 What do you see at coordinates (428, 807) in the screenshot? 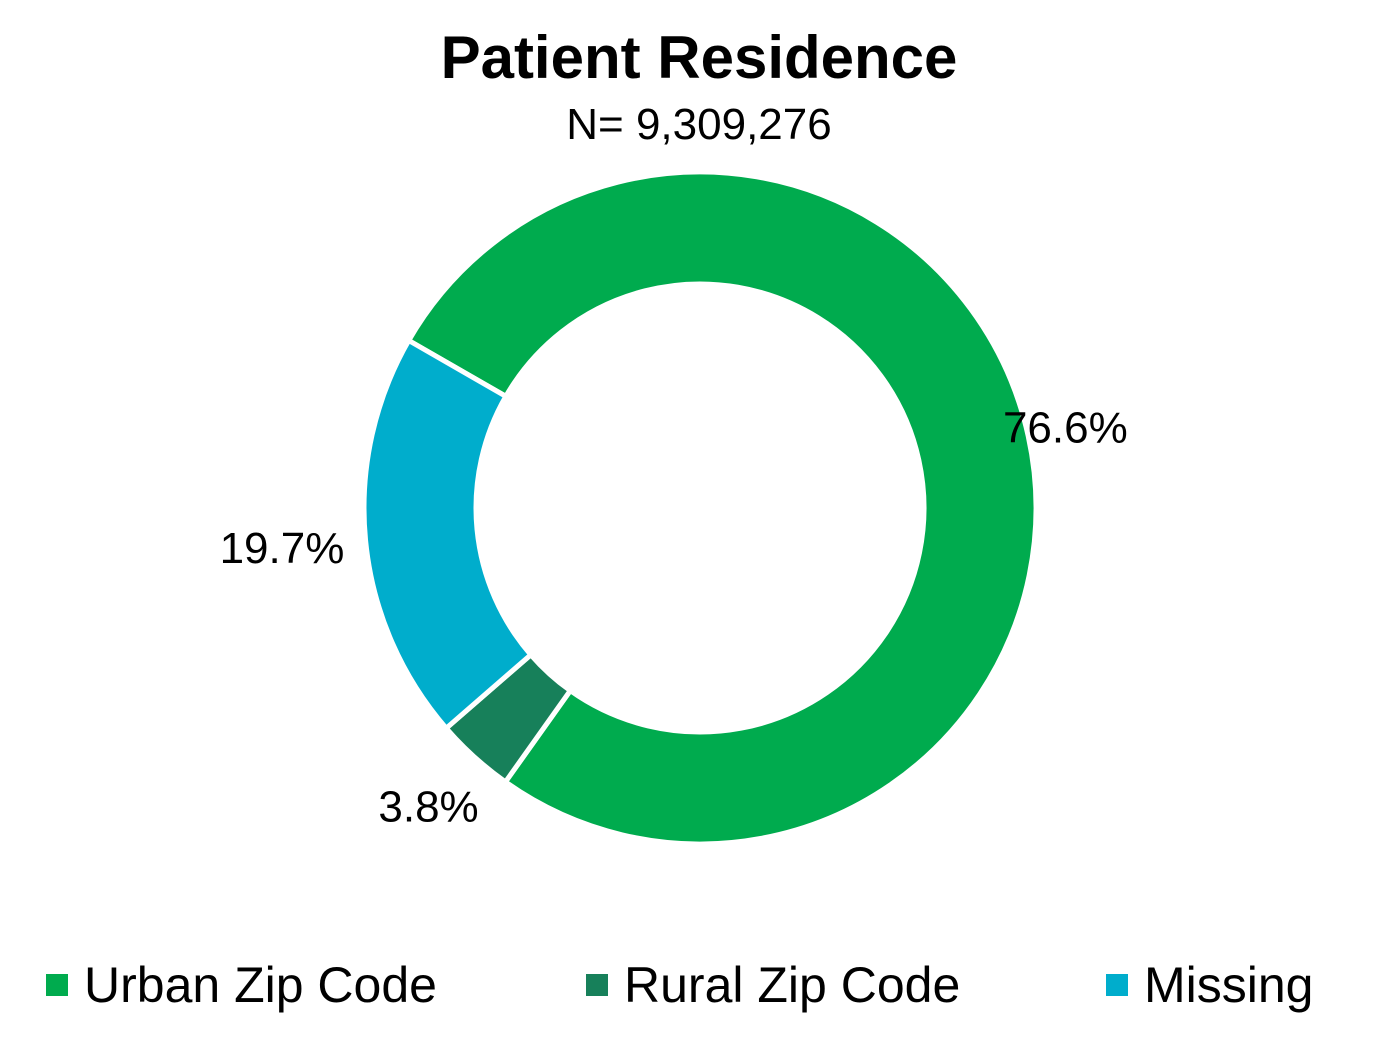
I see `data-label-rural: 3.8%` at bounding box center [428, 807].